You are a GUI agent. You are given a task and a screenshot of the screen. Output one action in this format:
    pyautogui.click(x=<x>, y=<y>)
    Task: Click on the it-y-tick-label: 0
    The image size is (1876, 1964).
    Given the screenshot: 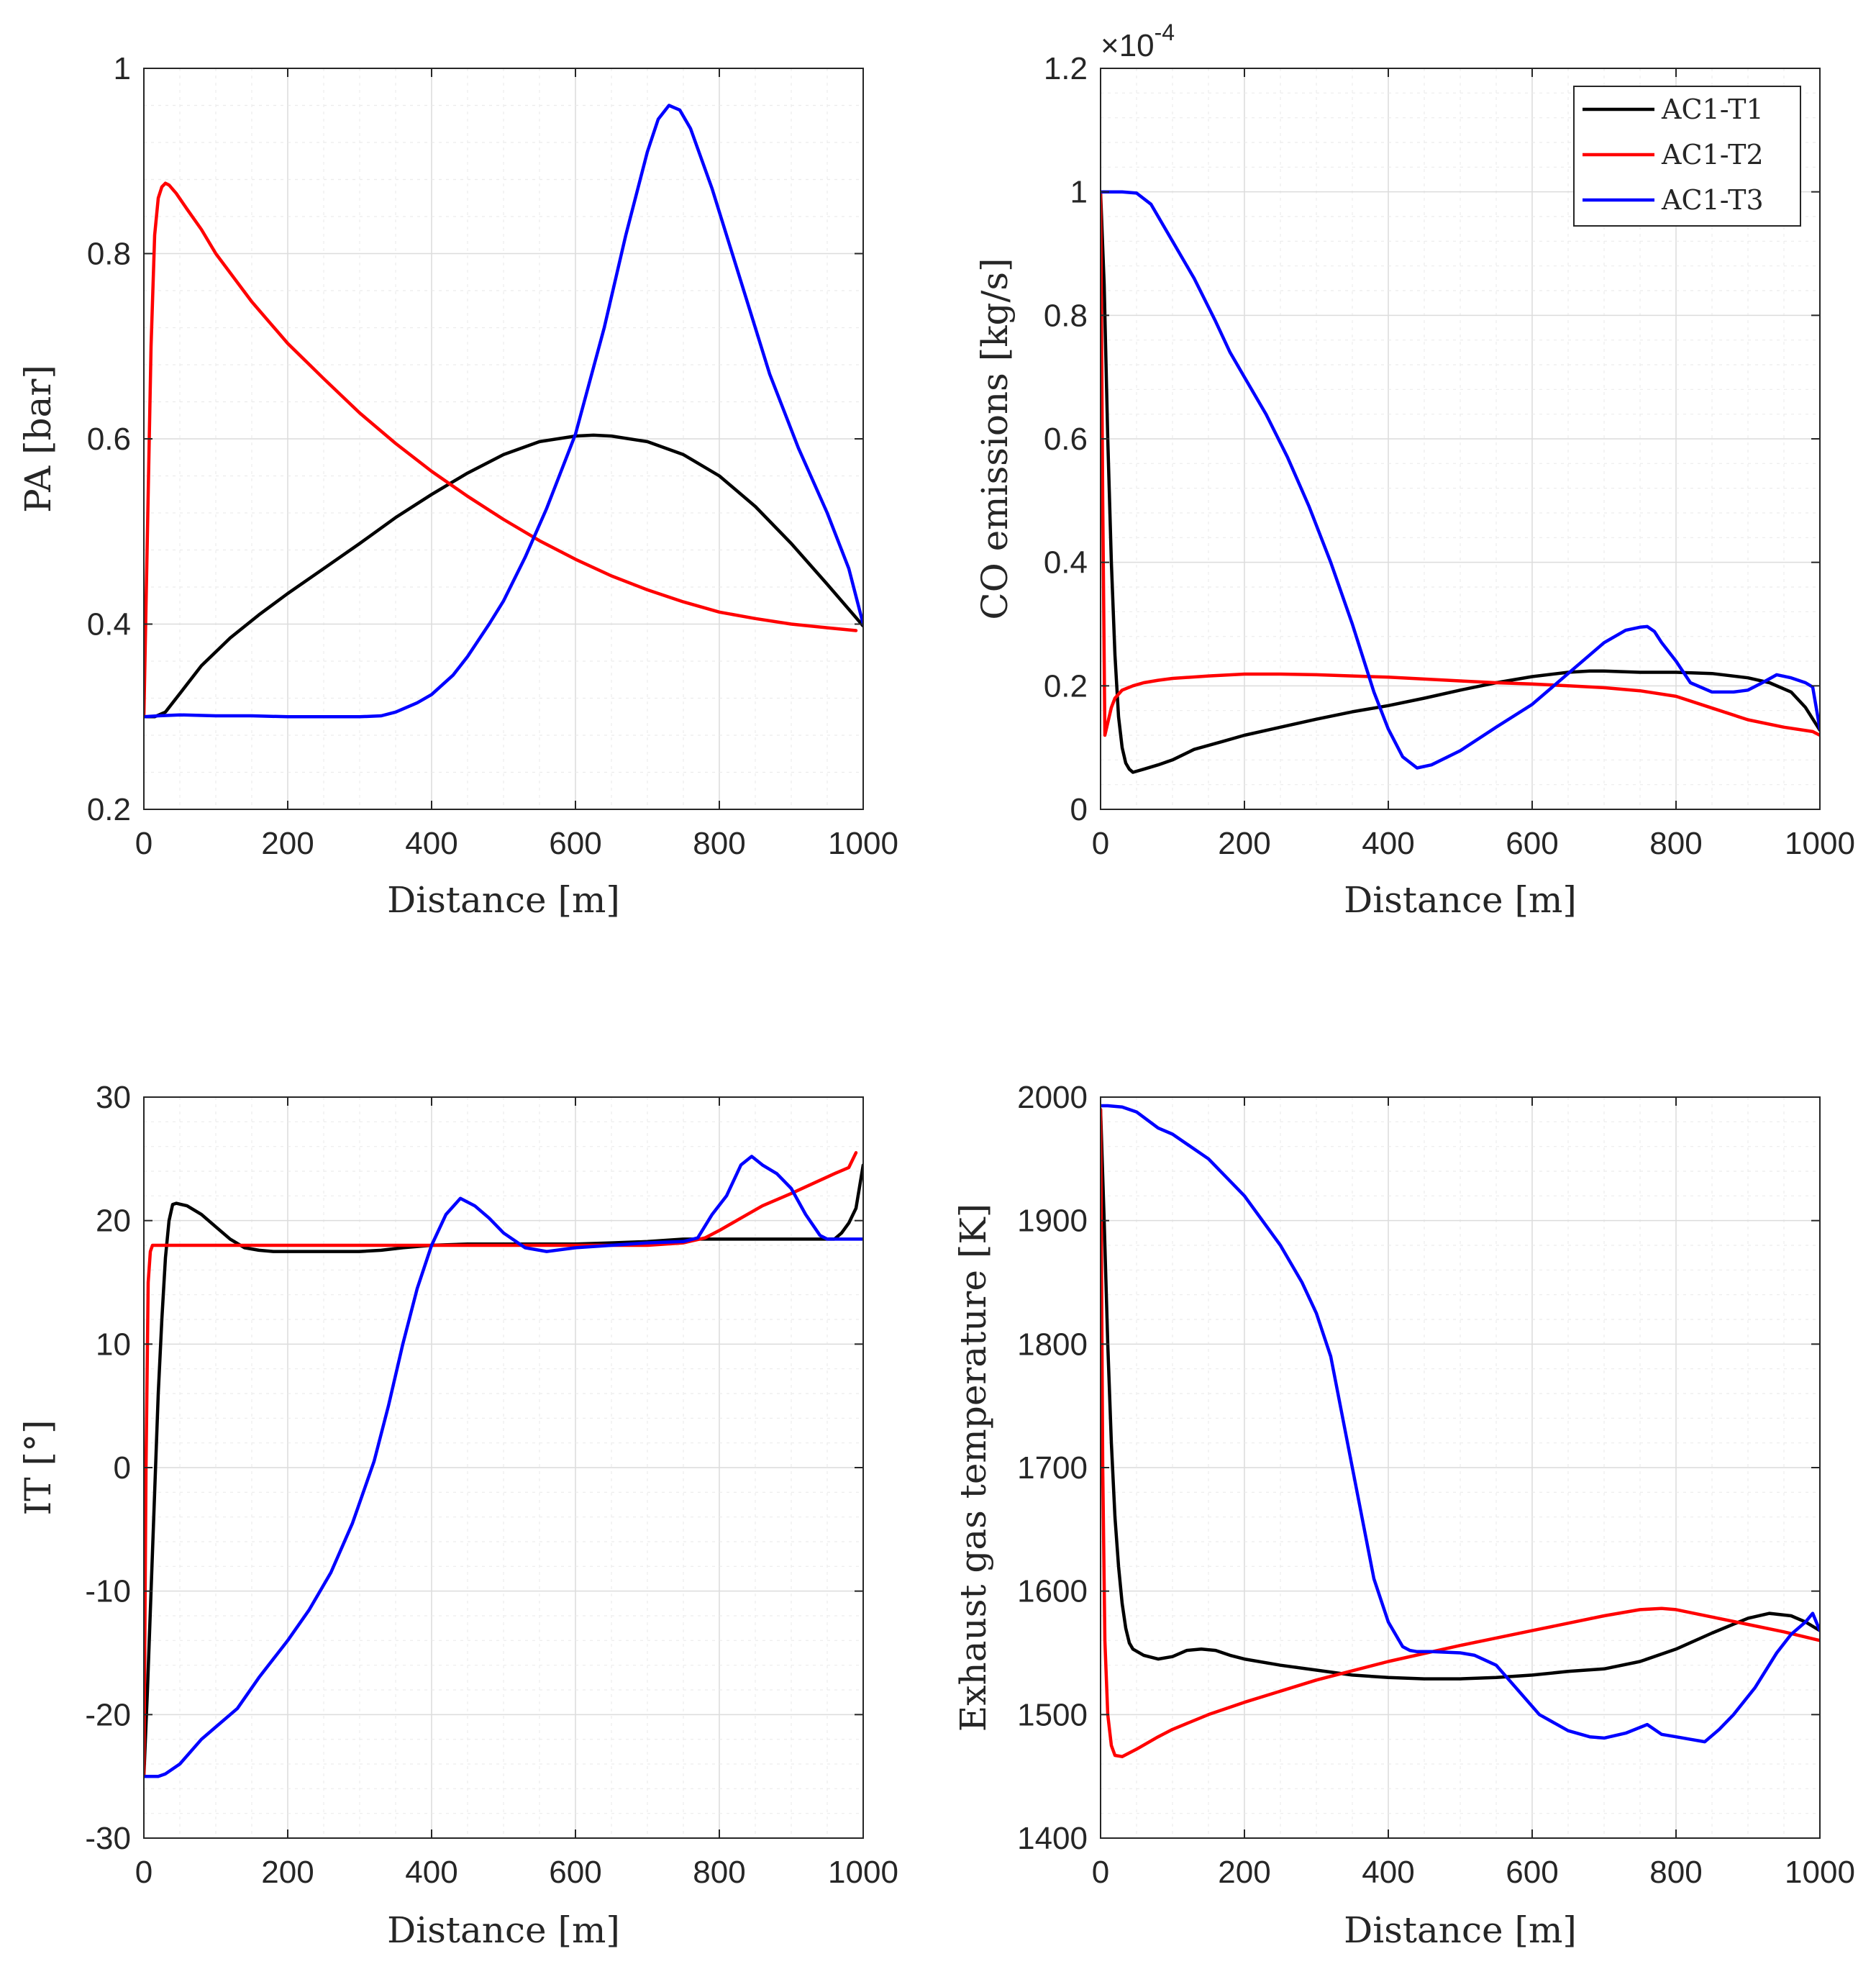 What is the action you would take?
    pyautogui.click(x=122, y=1468)
    